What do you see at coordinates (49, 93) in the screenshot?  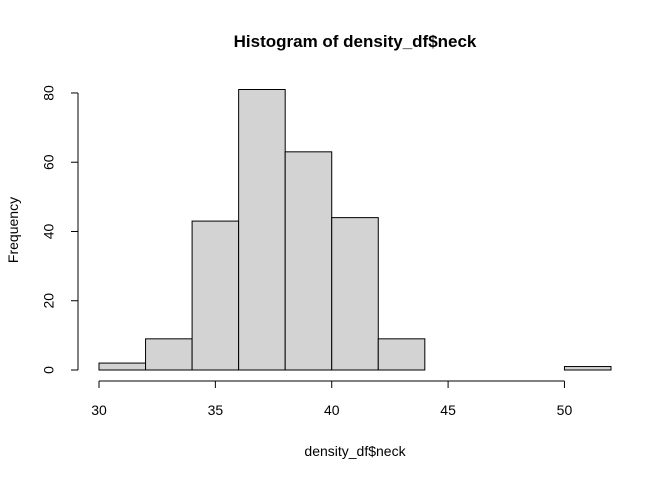 I see `y-tick-label: 80` at bounding box center [49, 93].